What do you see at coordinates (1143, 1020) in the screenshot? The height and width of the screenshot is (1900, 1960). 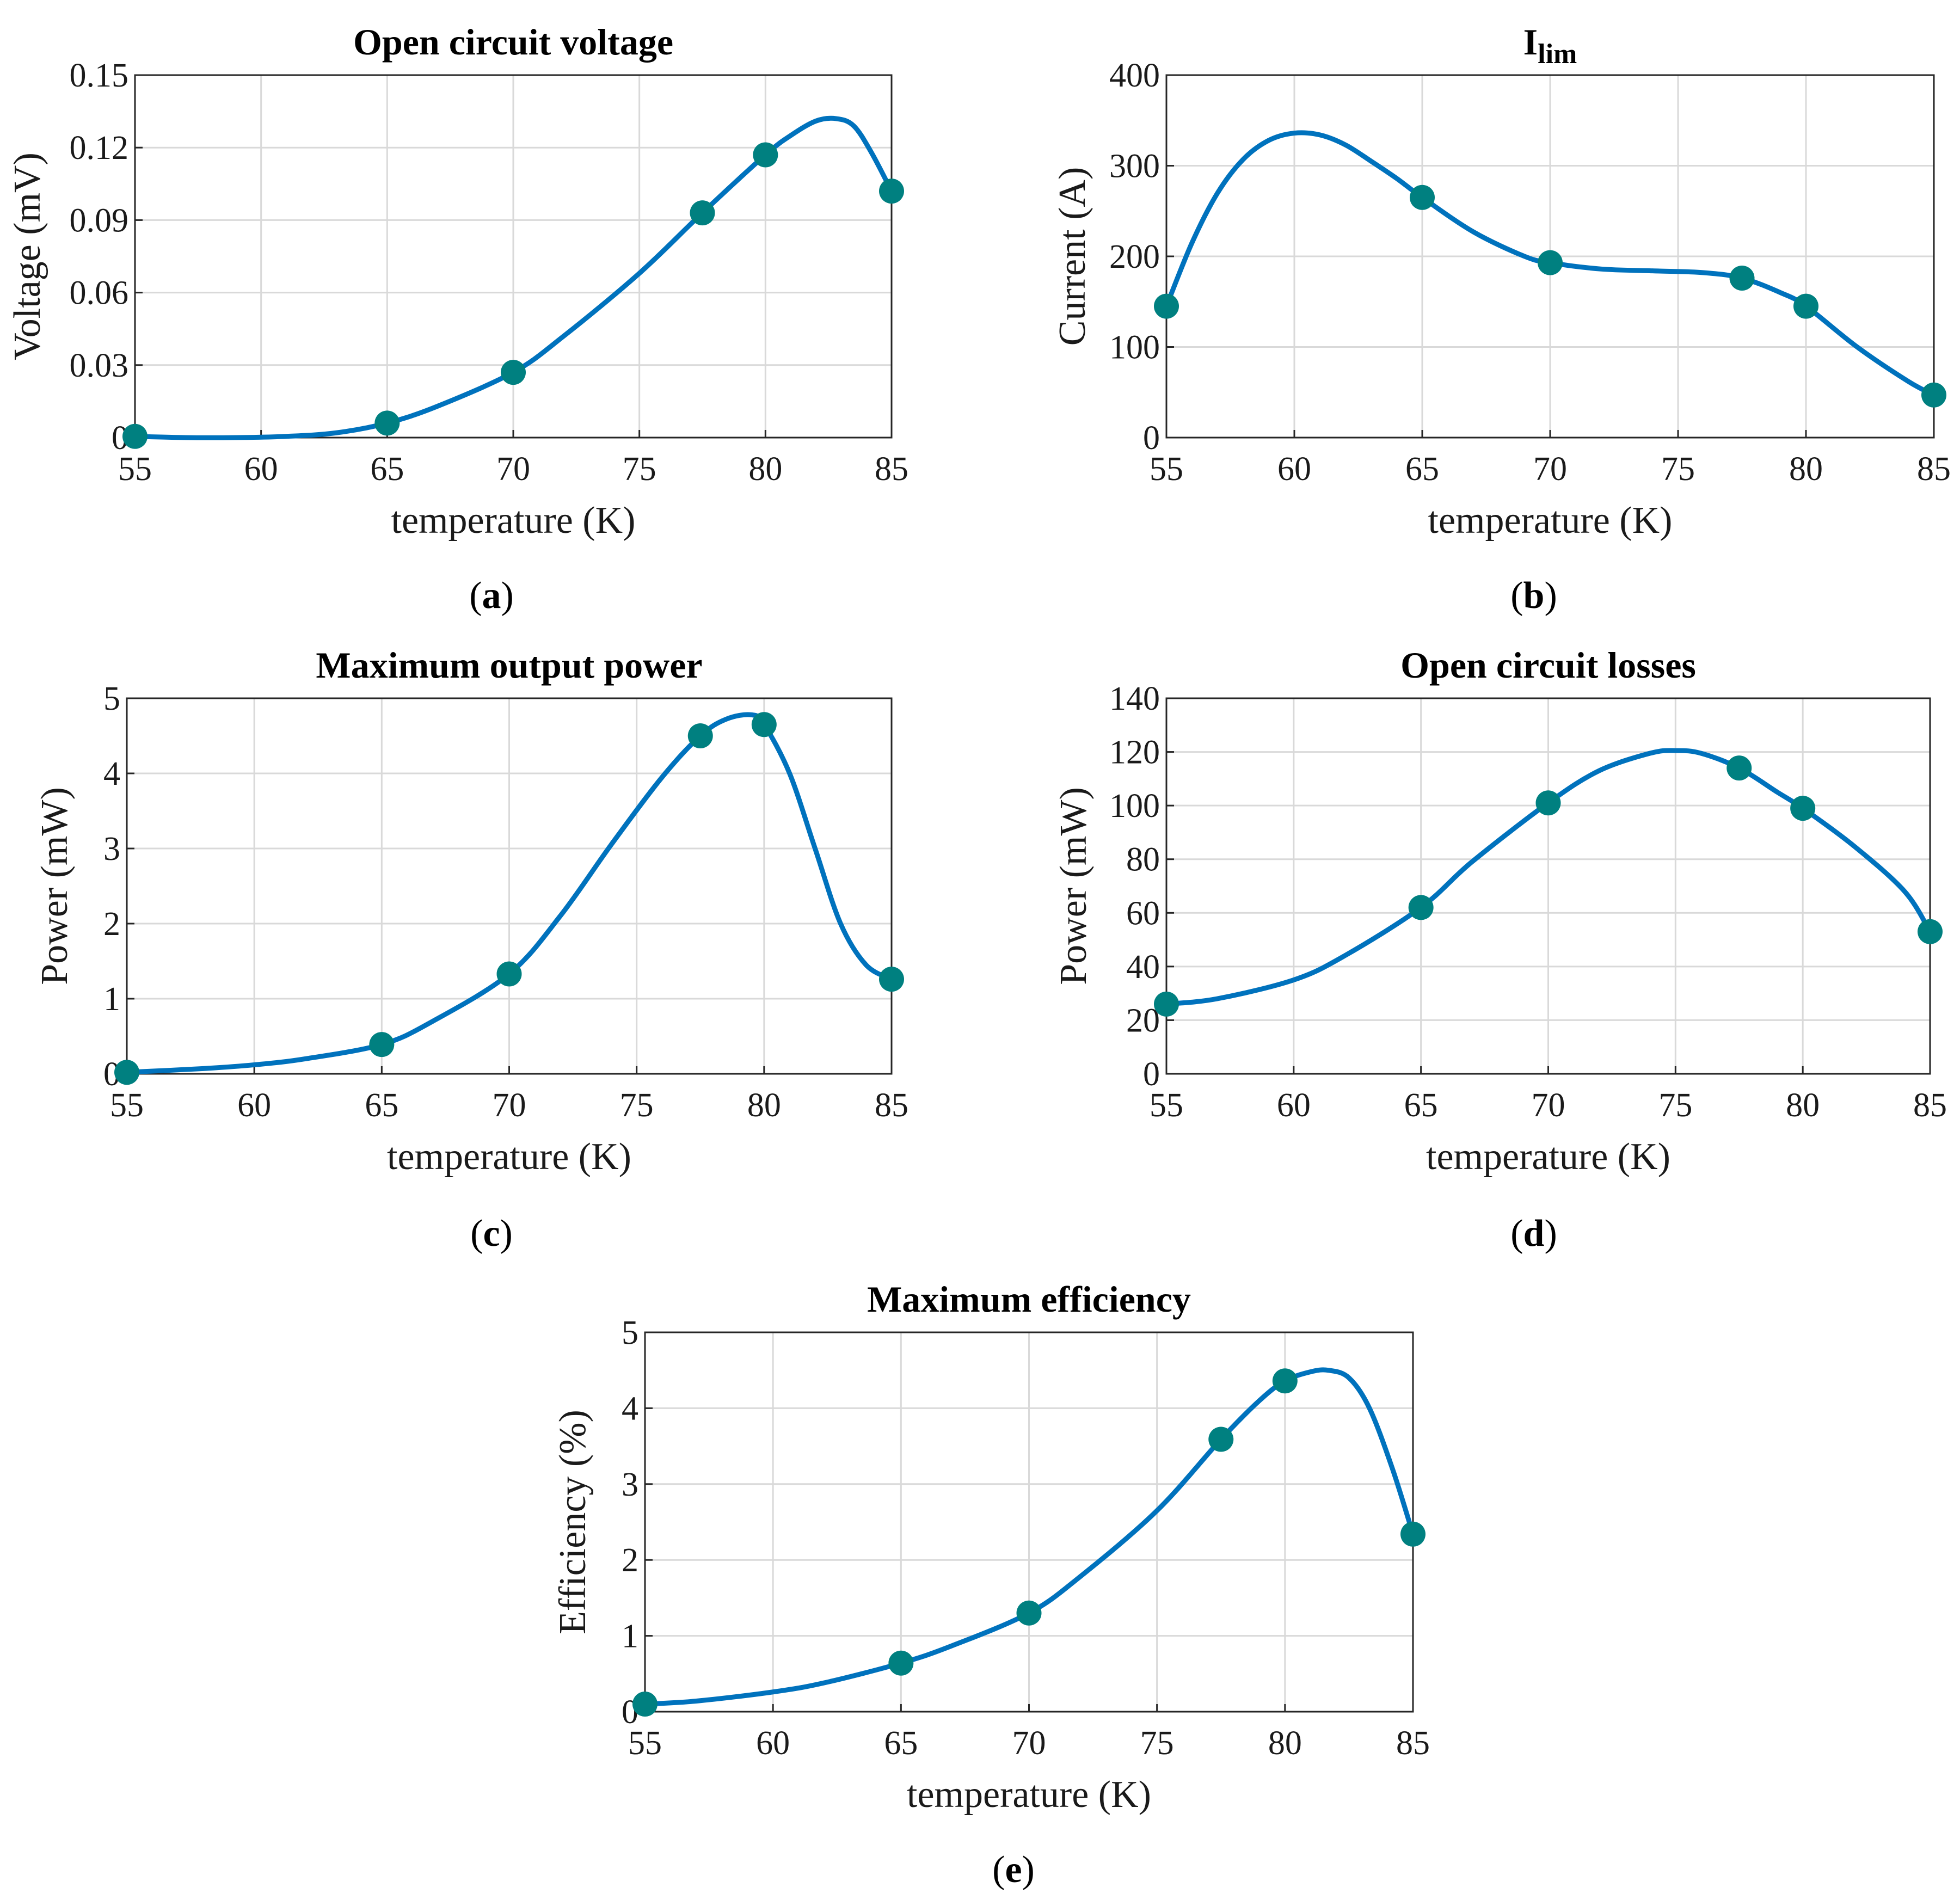 I see `y-tick-label: 20` at bounding box center [1143, 1020].